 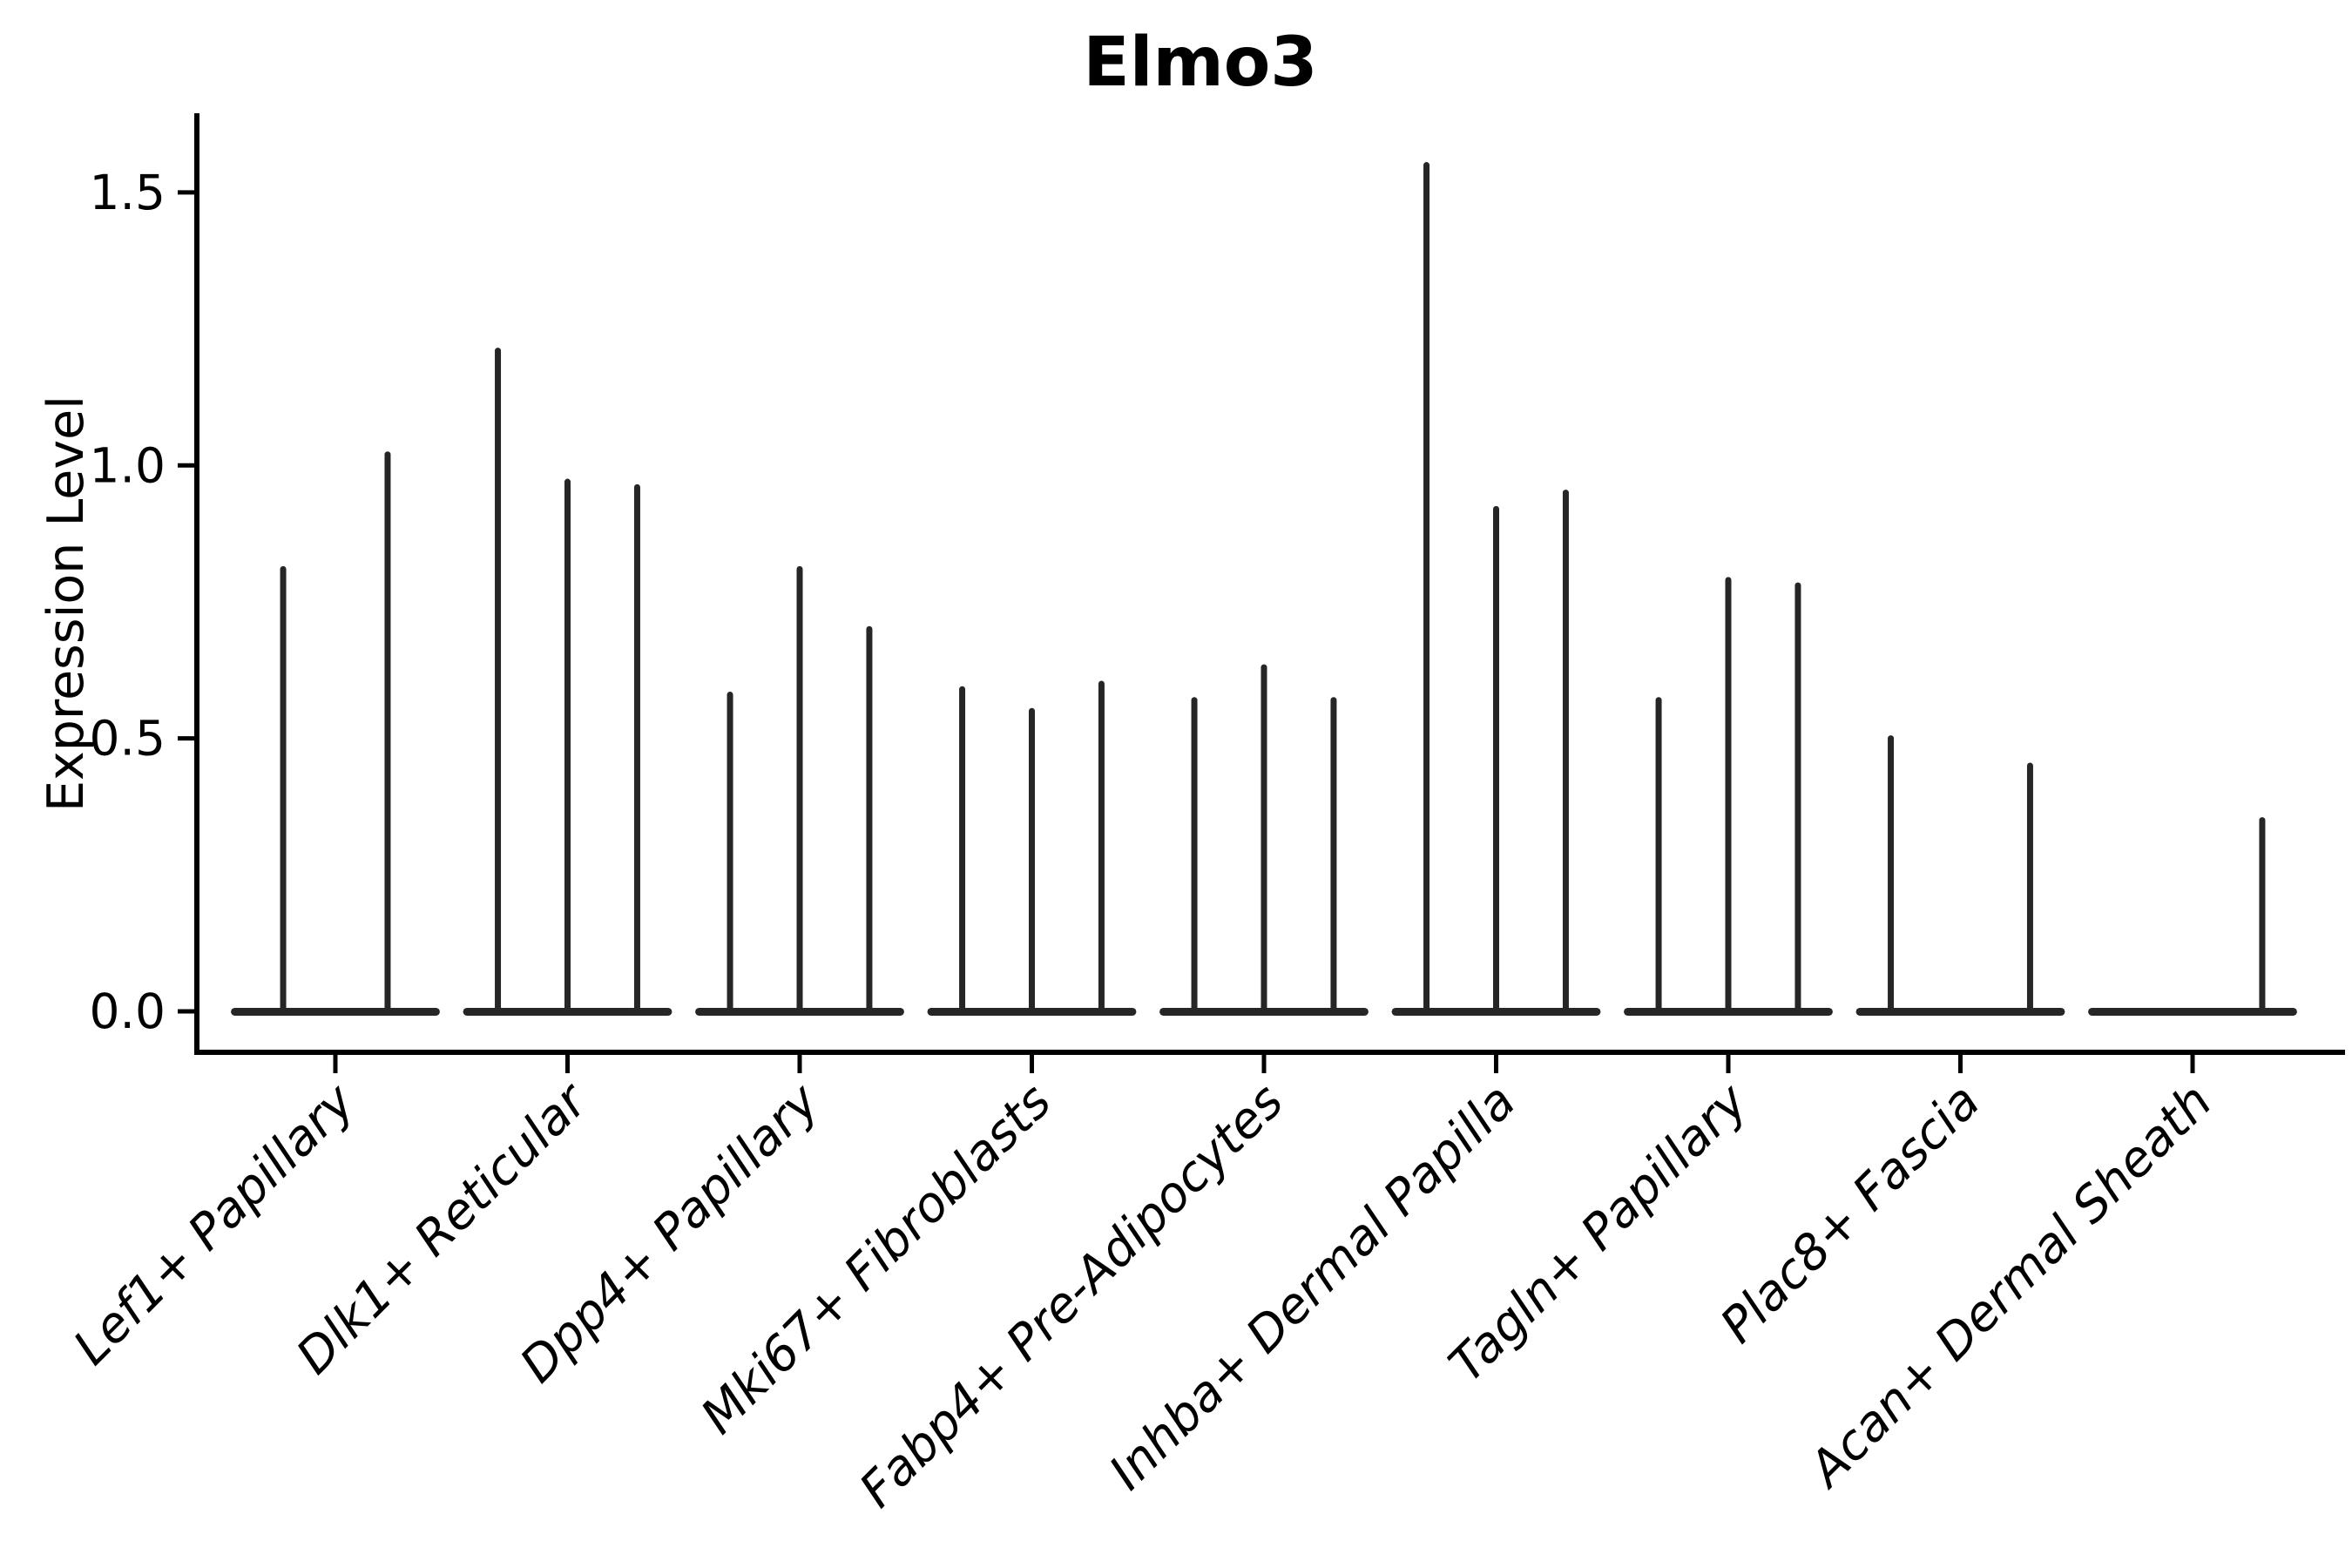 I want to click on y-tick-label: 0.5, so click(x=128, y=739).